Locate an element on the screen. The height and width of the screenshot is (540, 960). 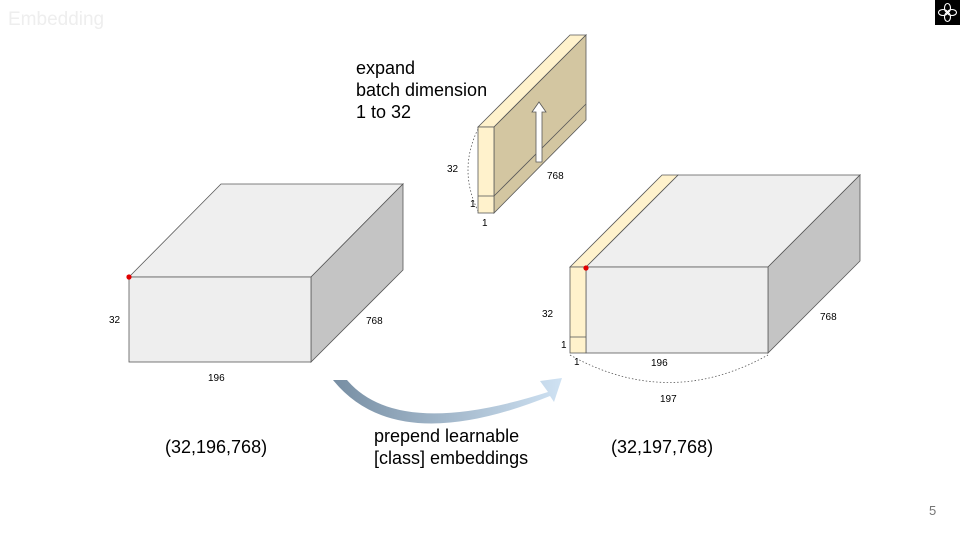
left-shape-label: (32,196,768) is located at coordinates (216, 447).